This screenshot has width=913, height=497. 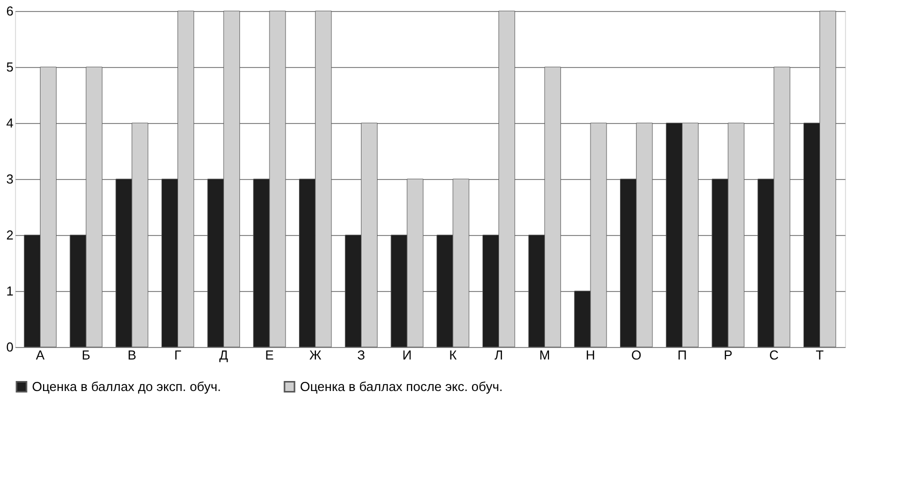 I want to click on x-tick-label: Д, so click(x=223, y=355).